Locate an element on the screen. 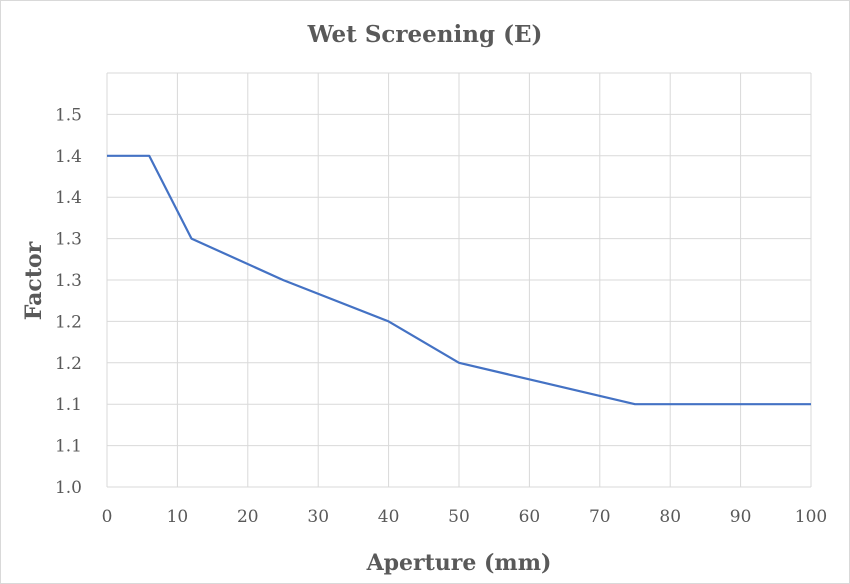 Image resolution: width=850 pixels, height=584 pixels. x-tick-label: 60 is located at coordinates (530, 517).